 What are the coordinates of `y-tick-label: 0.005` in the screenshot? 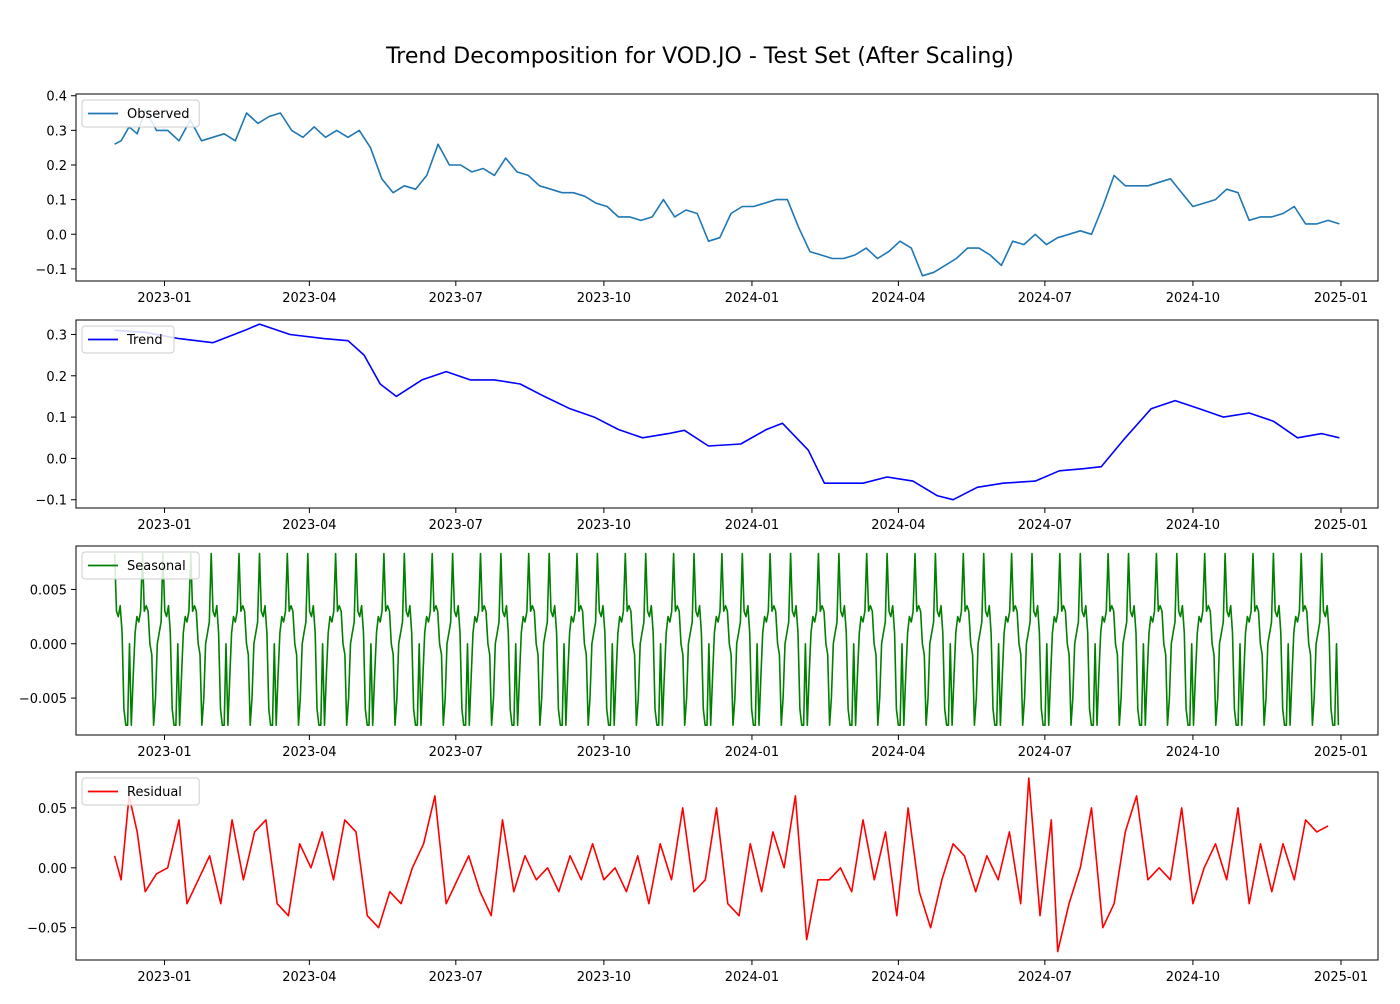 It's located at (48, 590).